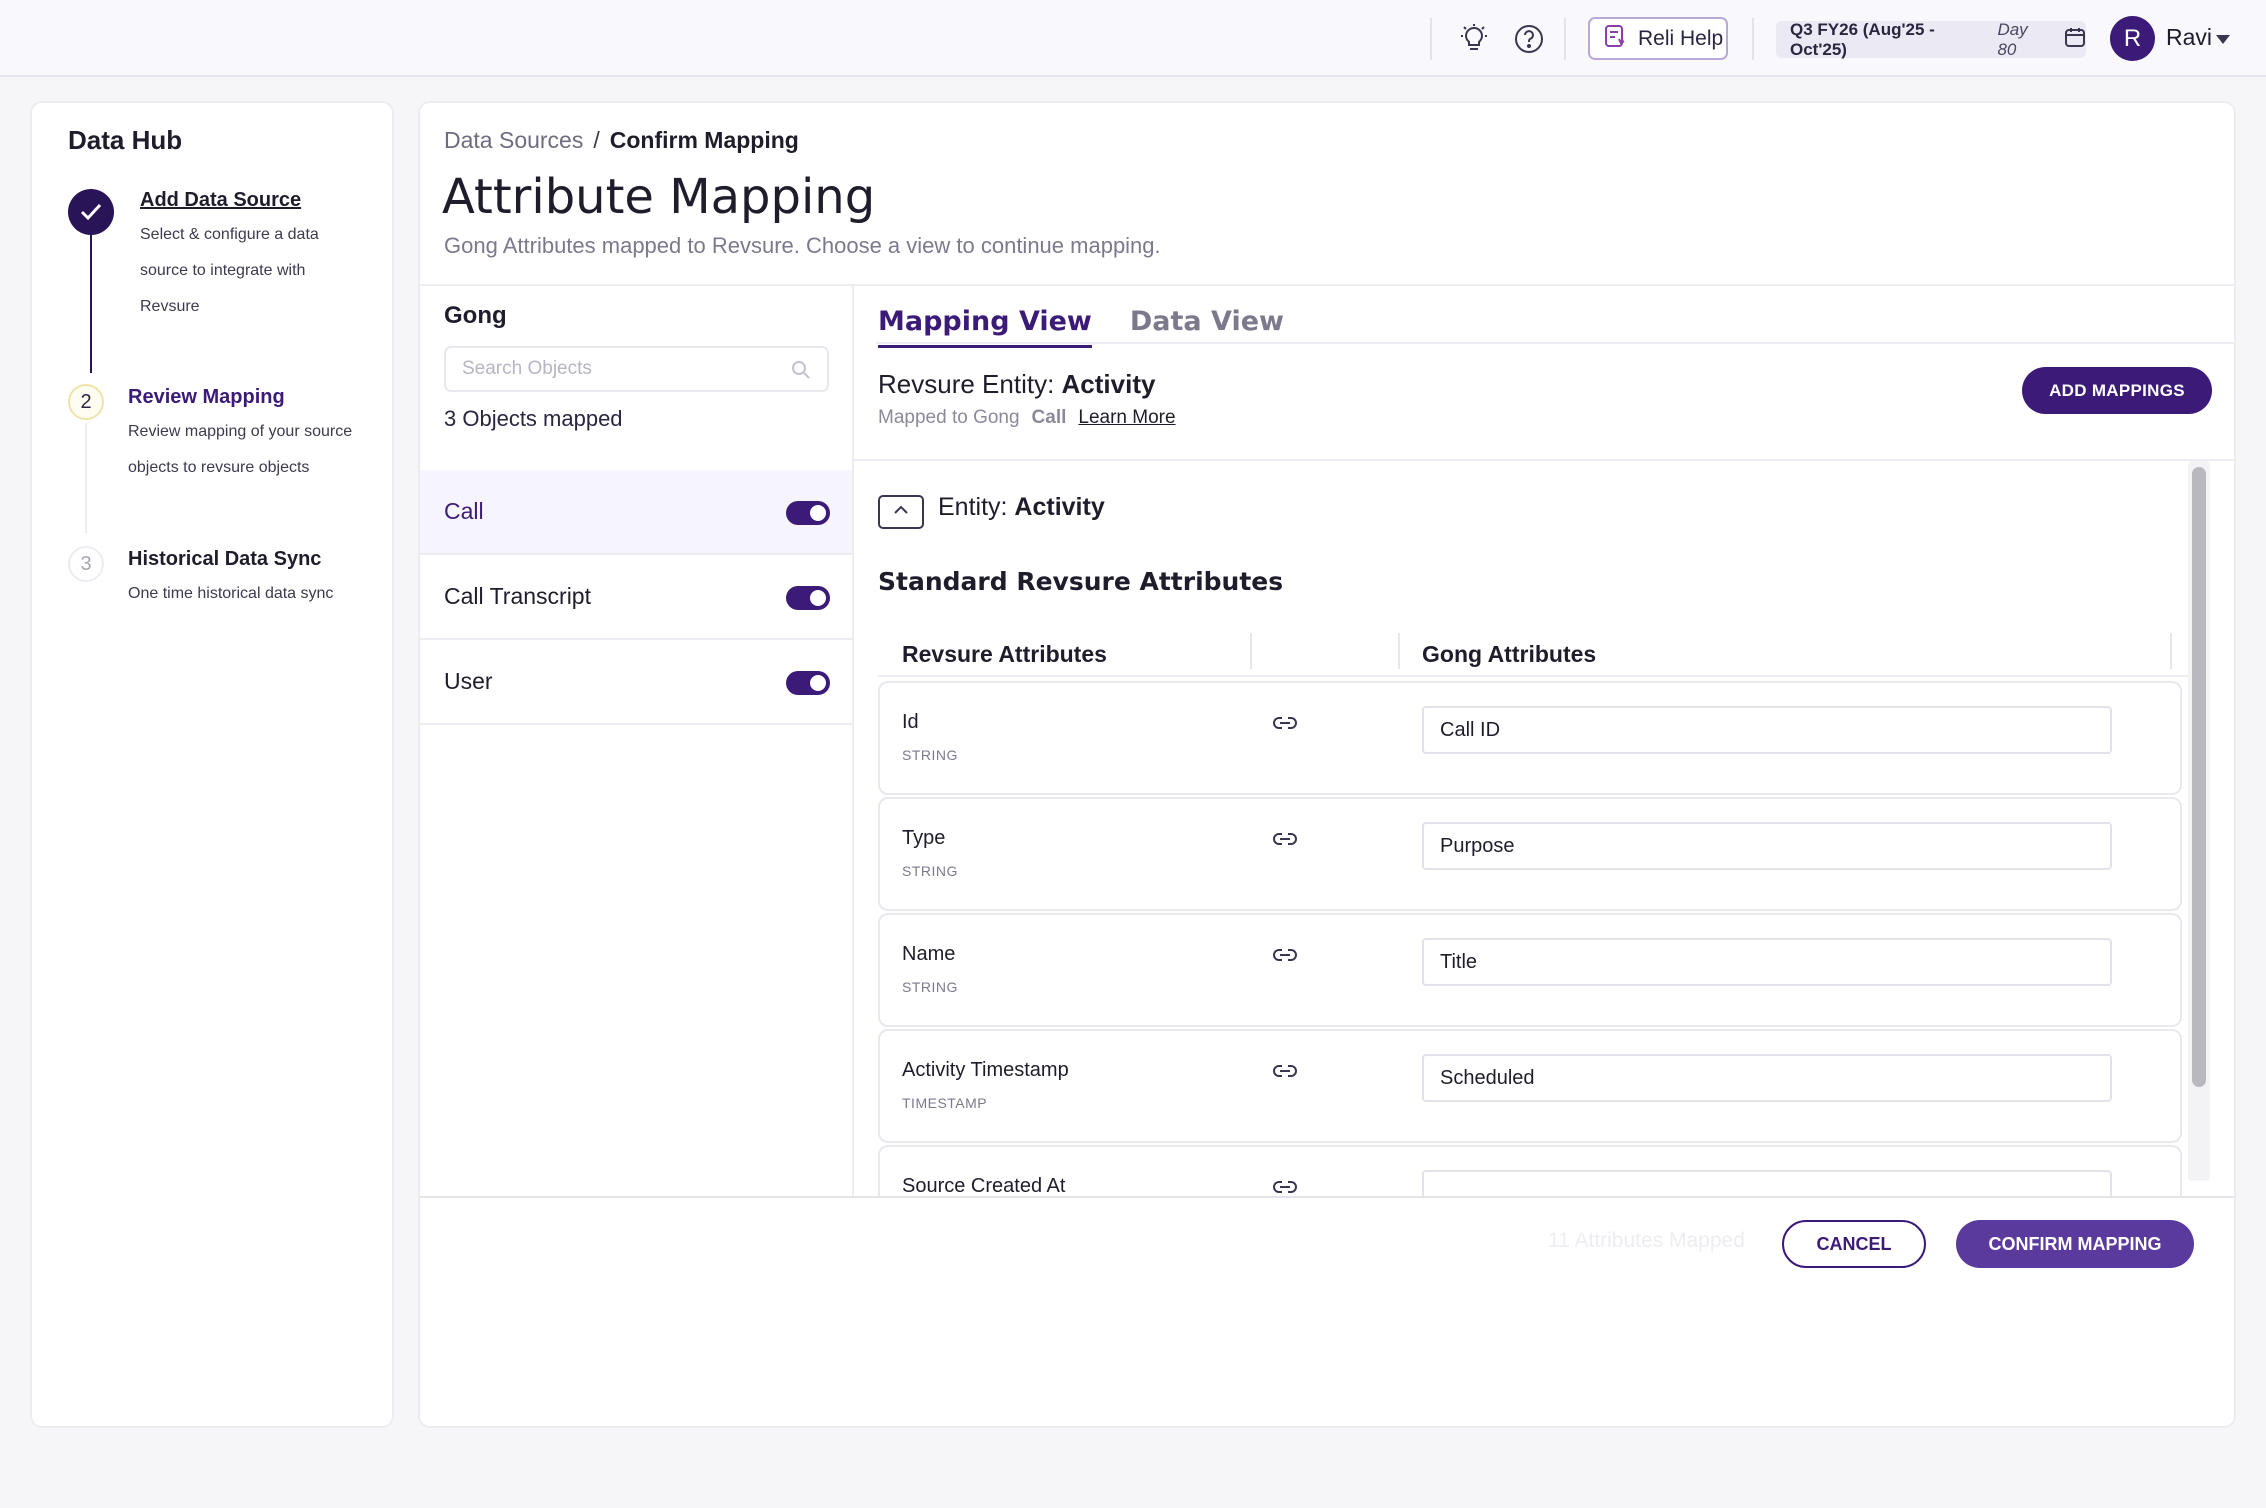 The height and width of the screenshot is (1508, 2266). What do you see at coordinates (1681, 38) in the screenshot?
I see `reli-help-label: Reli Help` at bounding box center [1681, 38].